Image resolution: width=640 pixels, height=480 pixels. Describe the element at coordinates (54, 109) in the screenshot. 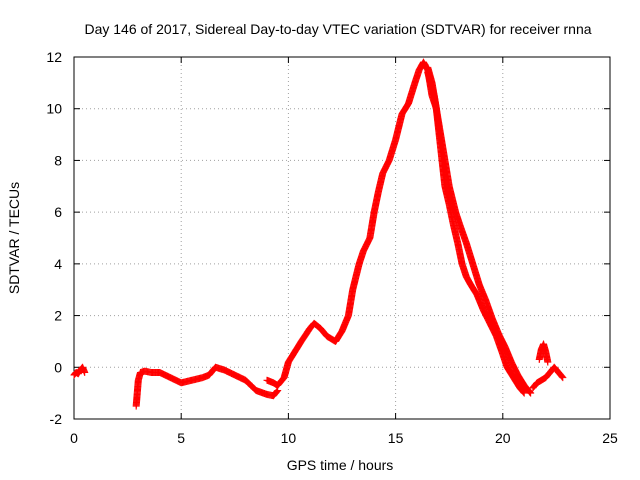

I see `y-tick-label: 10` at that location.